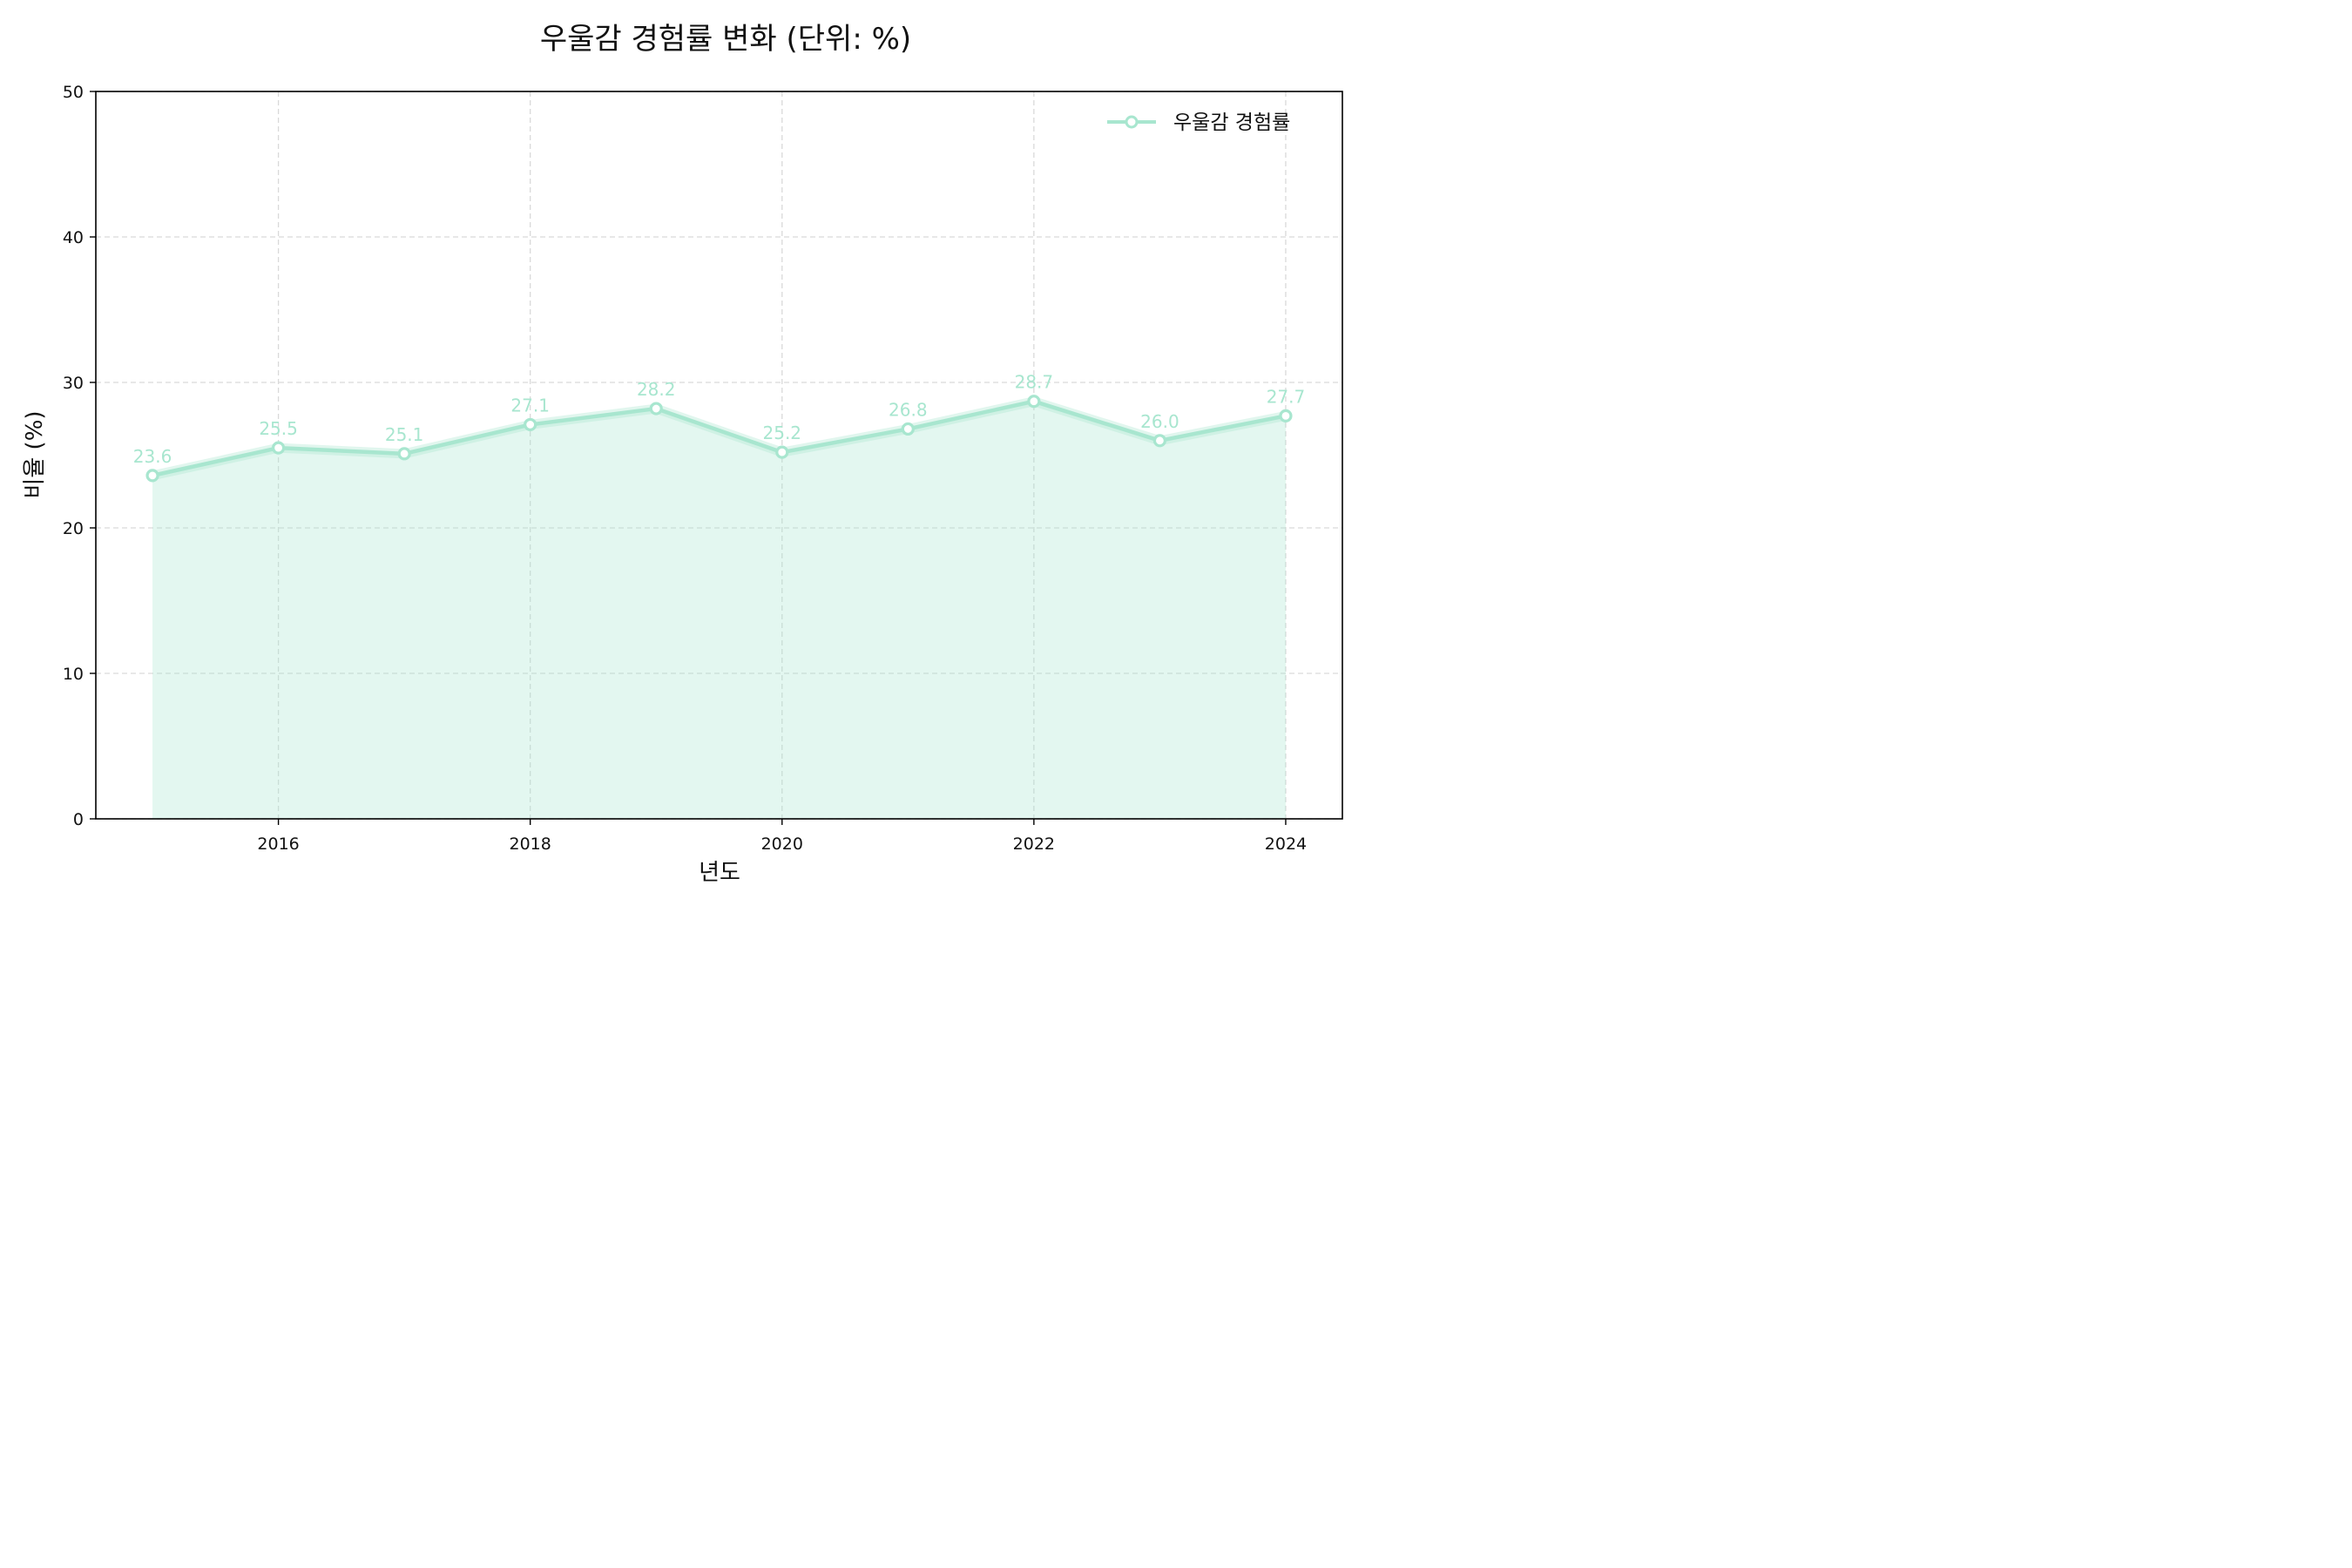 The height and width of the screenshot is (1568, 2352). Describe the element at coordinates (74, 528) in the screenshot. I see `y-tick-label: 20` at that location.